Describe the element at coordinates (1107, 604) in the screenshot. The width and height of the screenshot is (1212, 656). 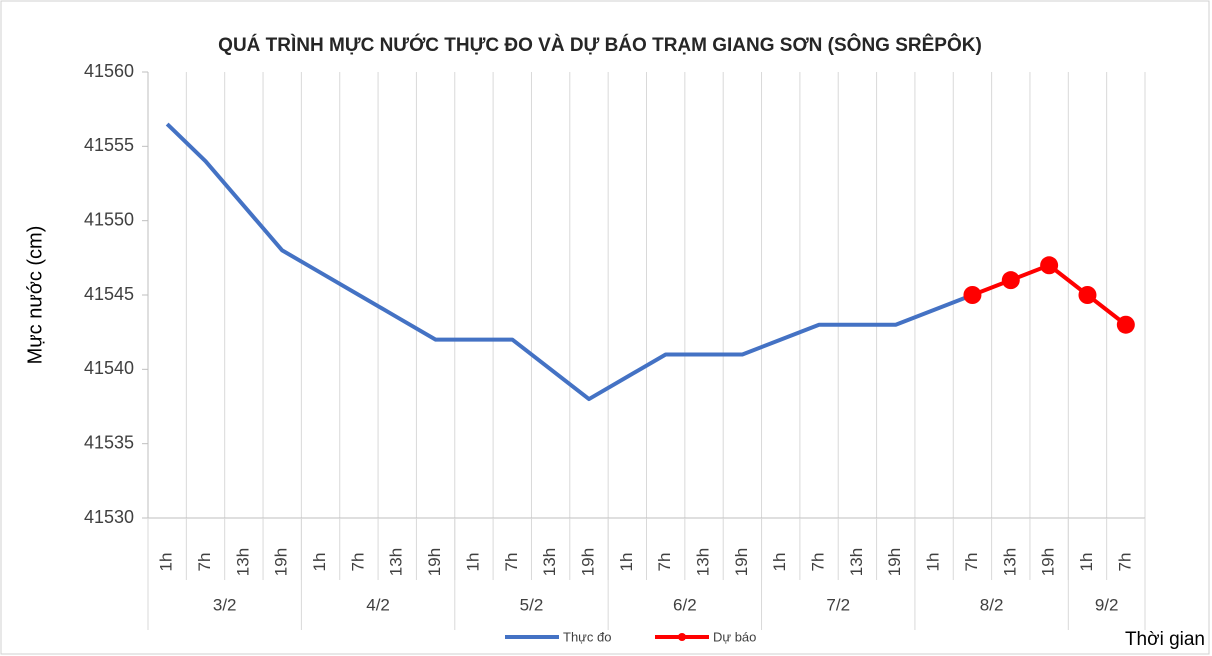
I see `group-label: 9/2` at that location.